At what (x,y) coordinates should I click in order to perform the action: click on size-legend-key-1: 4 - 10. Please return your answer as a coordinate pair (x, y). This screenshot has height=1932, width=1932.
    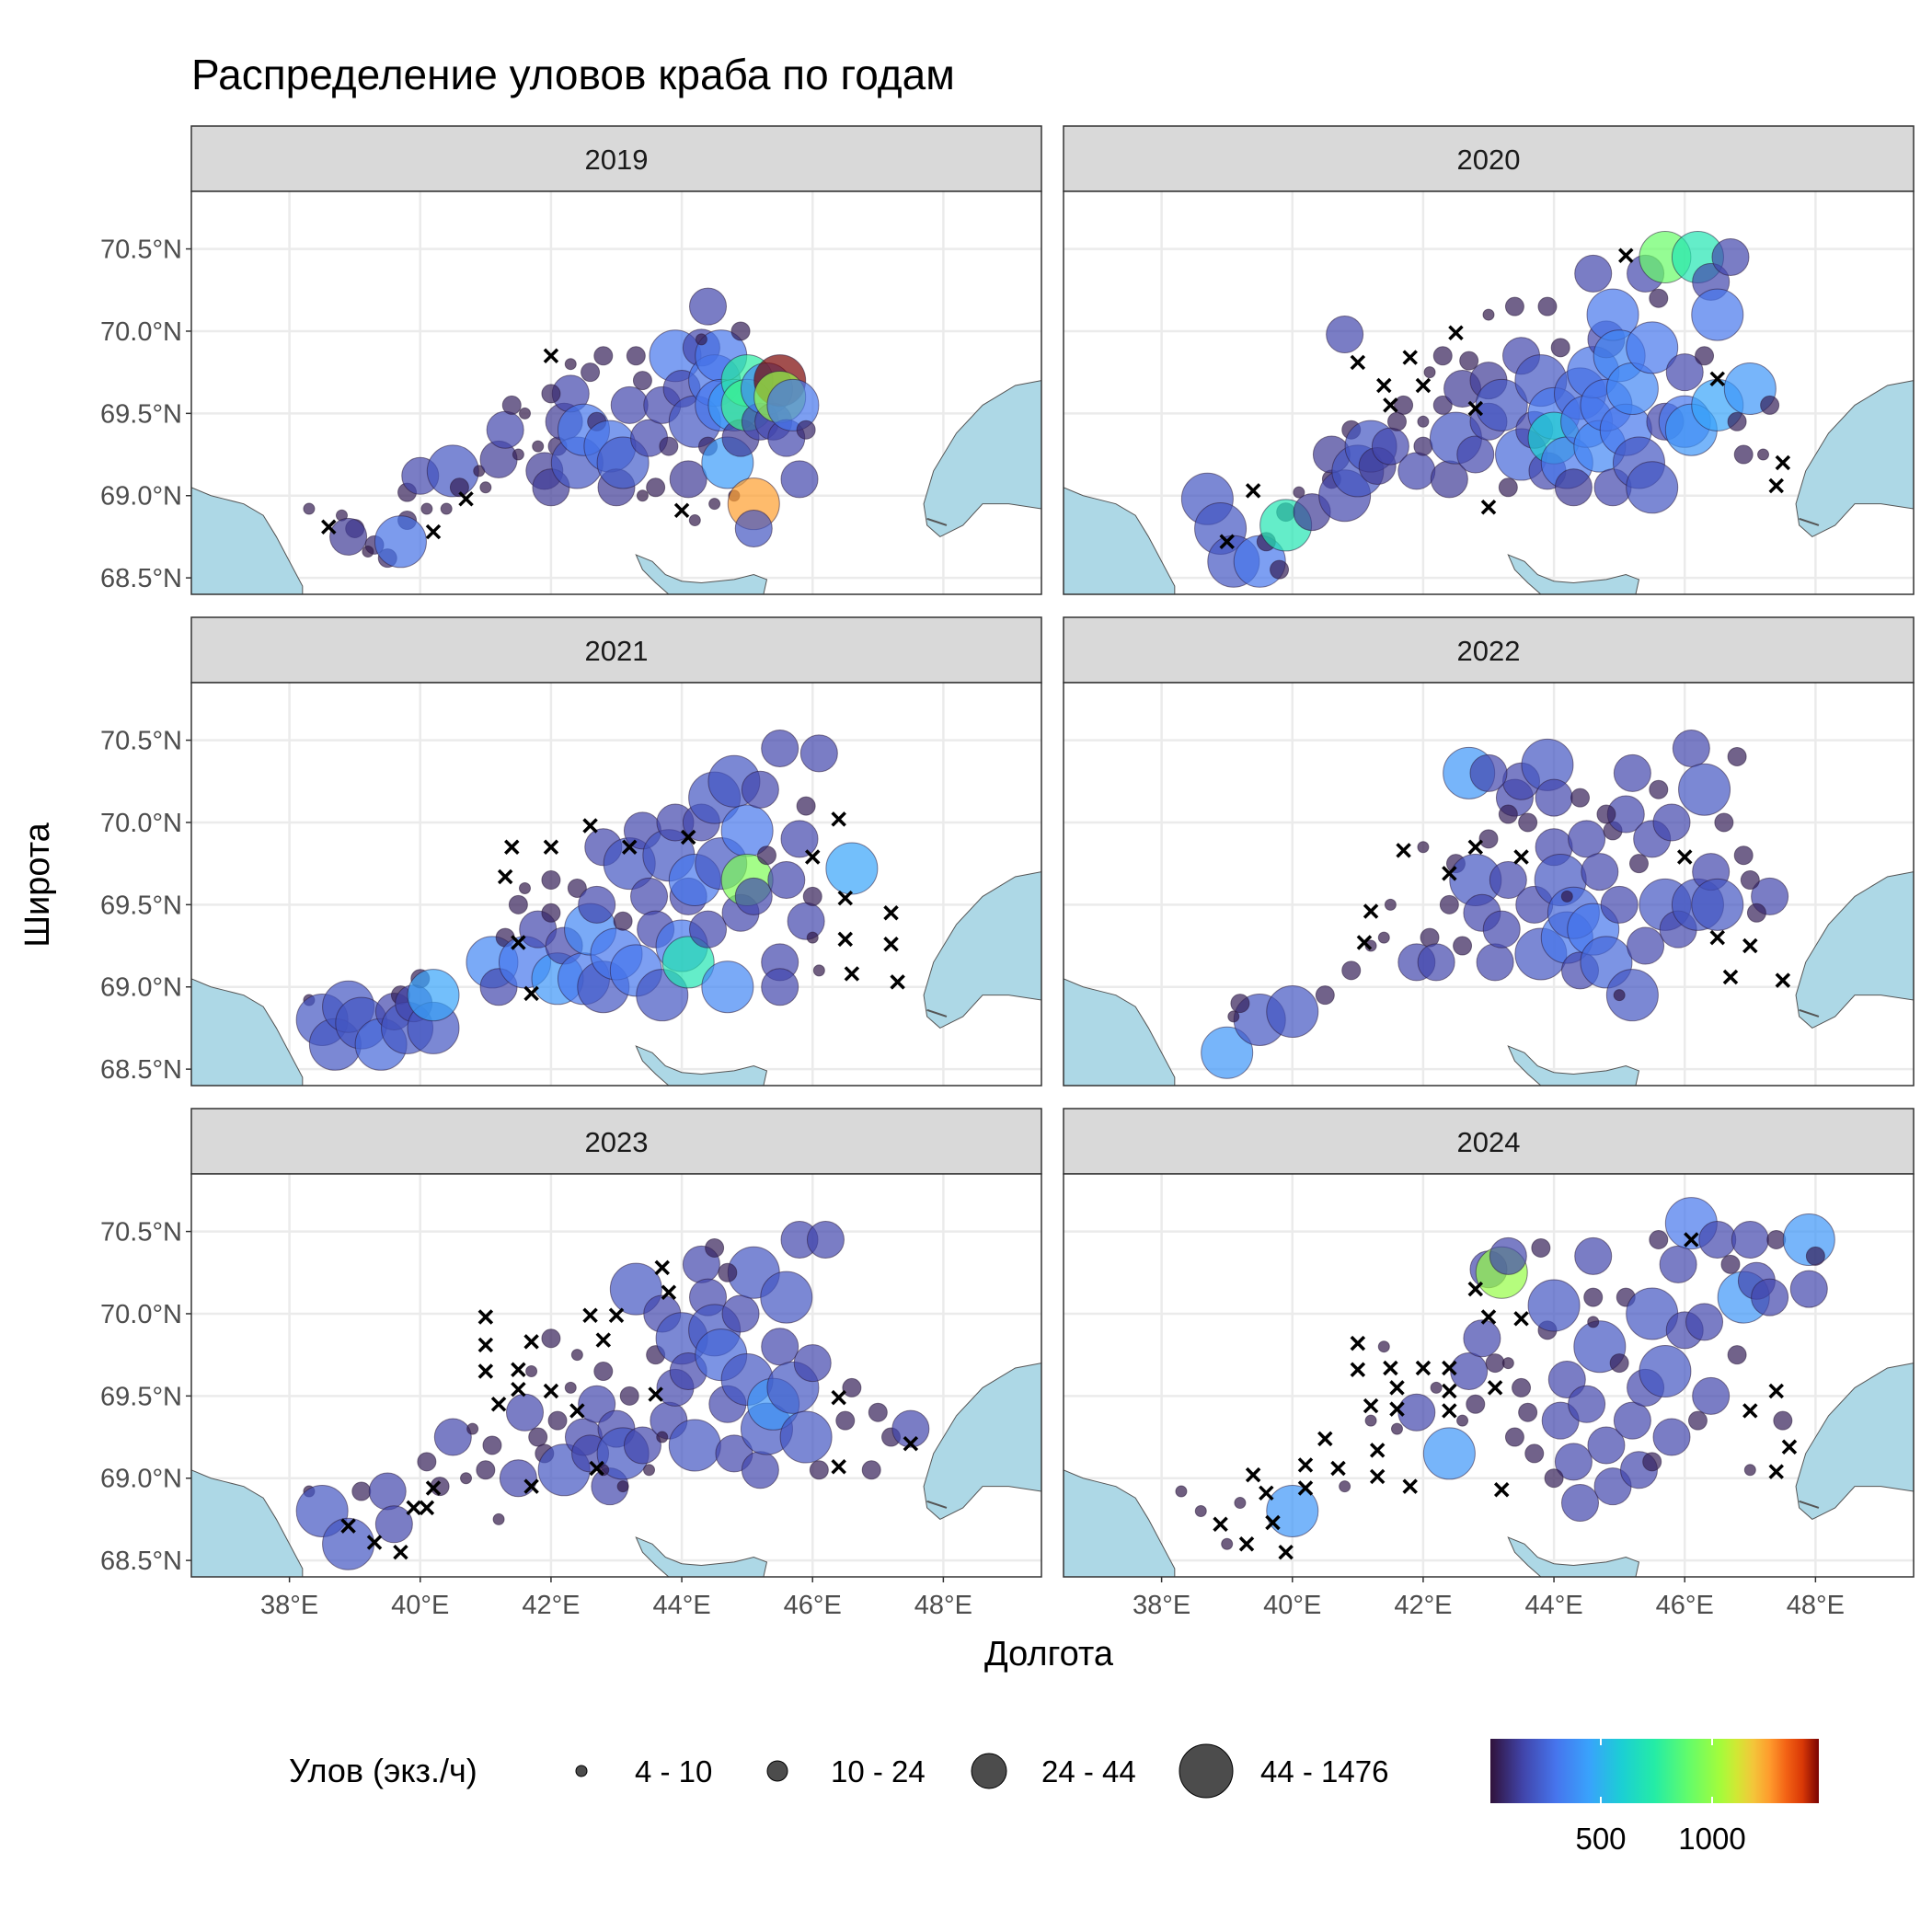
    Looking at the image, I should click on (643, 1771).